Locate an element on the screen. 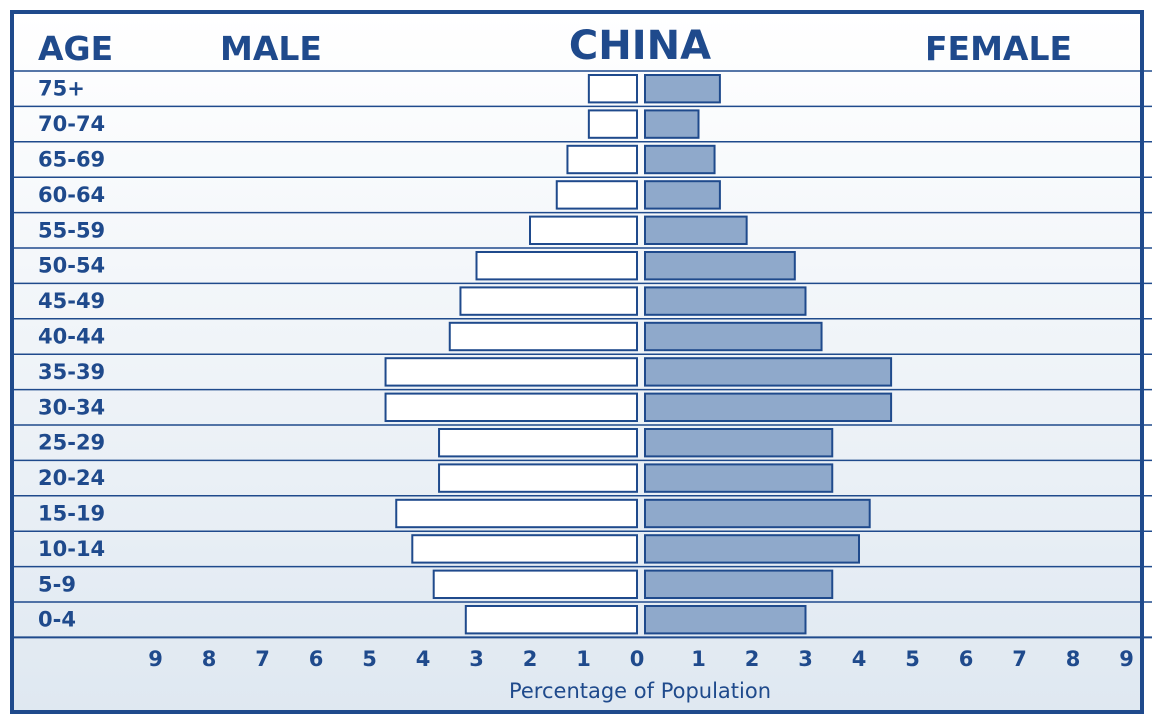  age-group-label: 75+ is located at coordinates (61, 89).